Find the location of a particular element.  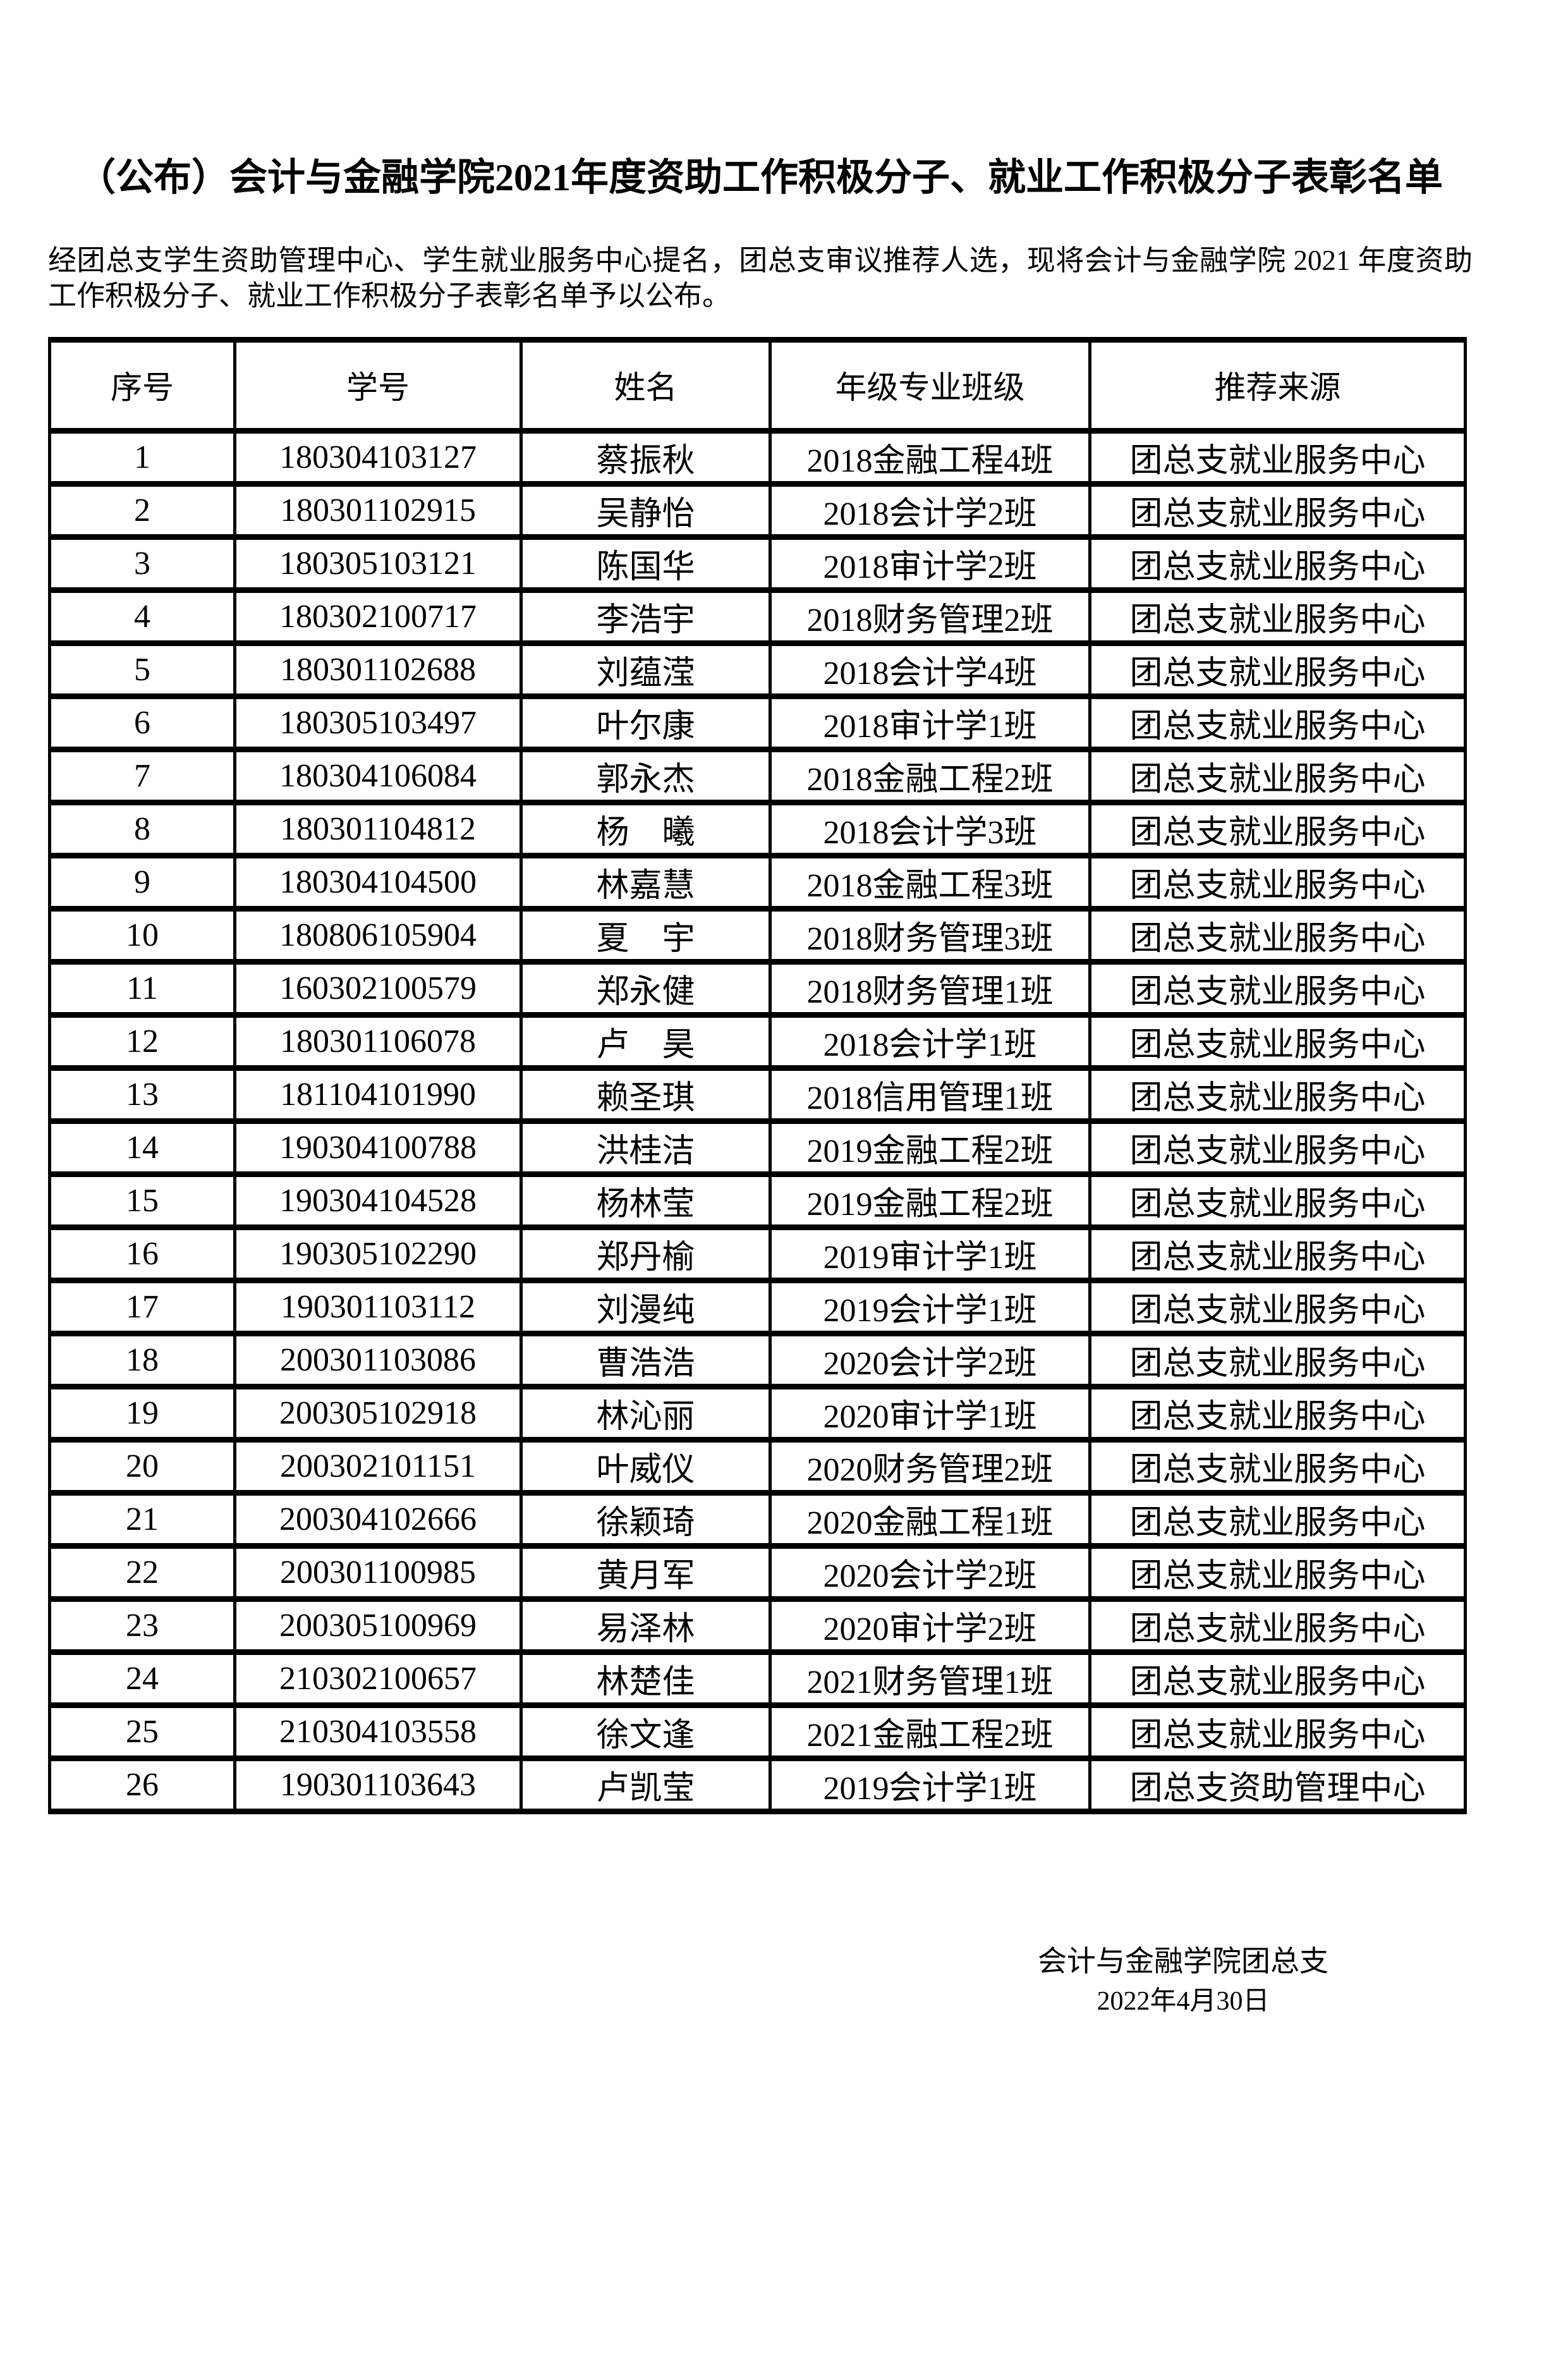

signature-block: 会计与金融学院团总支 2022年4月30日 is located at coordinates (1183, 1981).